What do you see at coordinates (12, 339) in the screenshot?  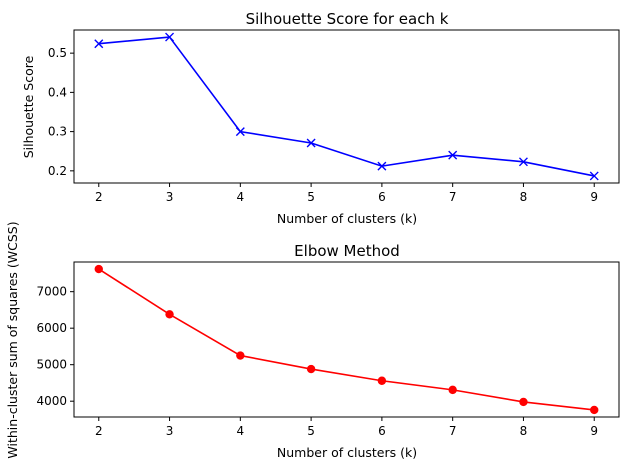 I see `y-axis-label: Within-cluster sum of squares (WCSS)` at bounding box center [12, 339].